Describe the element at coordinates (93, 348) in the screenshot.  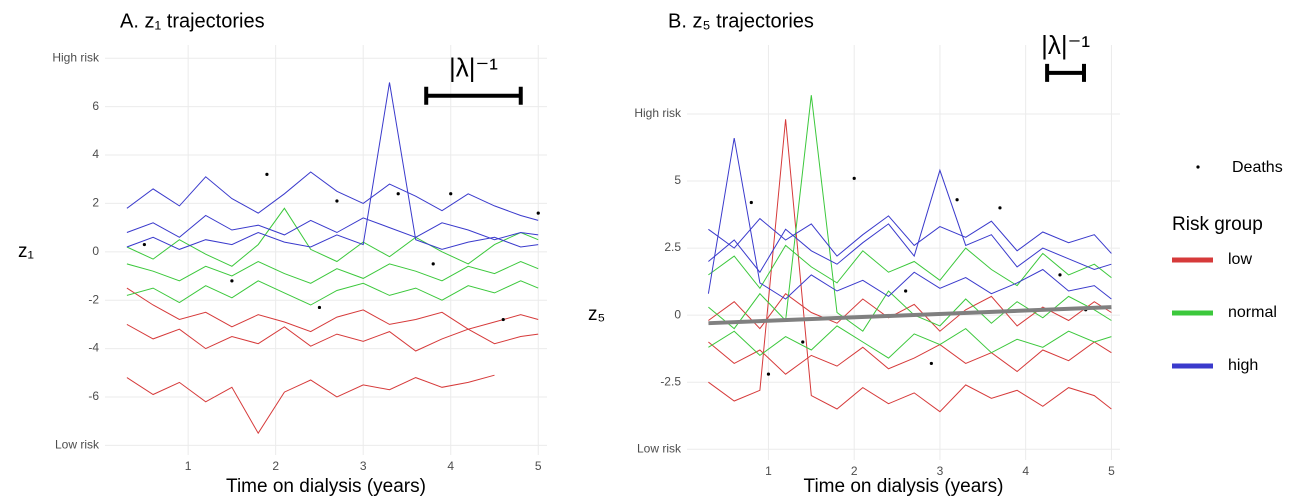
I see `y-tick-label: -4` at that location.